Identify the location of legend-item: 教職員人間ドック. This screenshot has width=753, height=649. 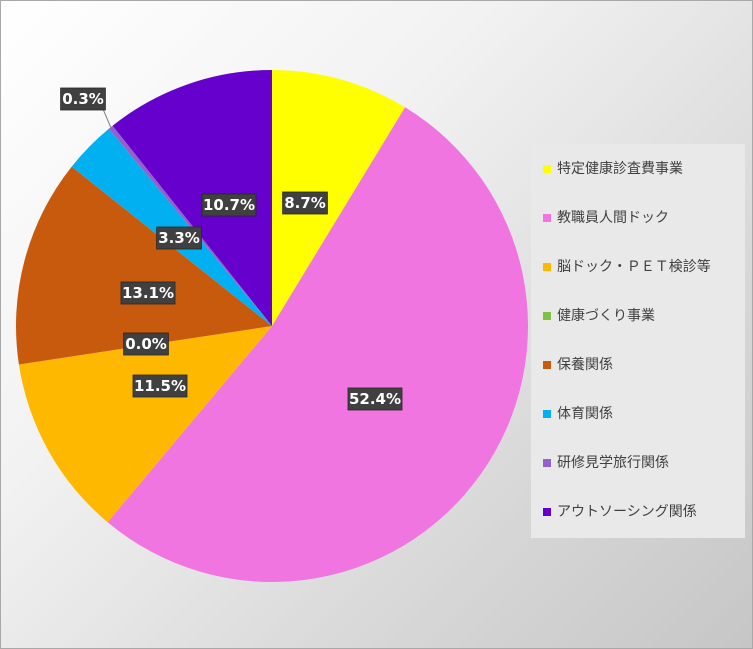
(606, 218).